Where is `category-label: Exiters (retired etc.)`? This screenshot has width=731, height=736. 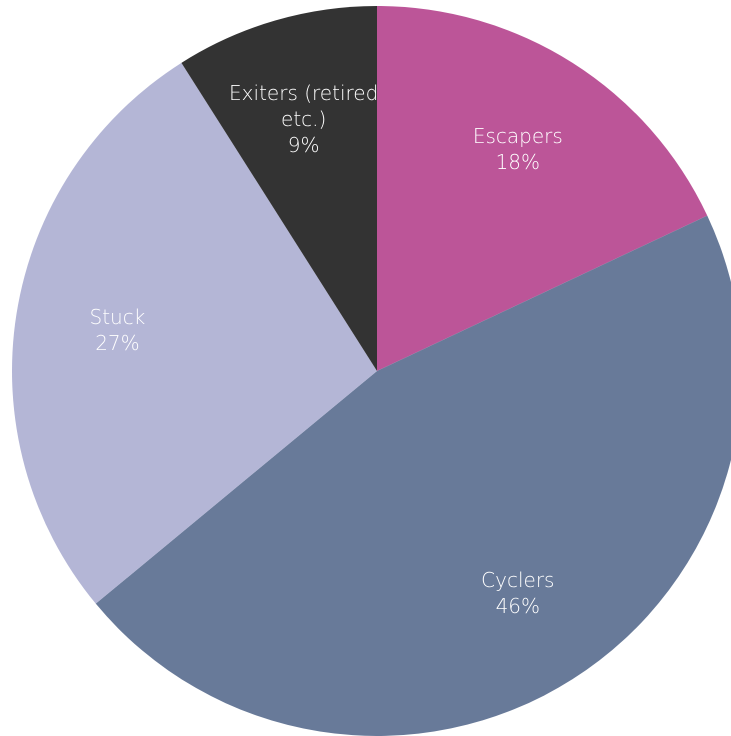 category-label: Exiters (retired etc.) is located at coordinates (304, 105).